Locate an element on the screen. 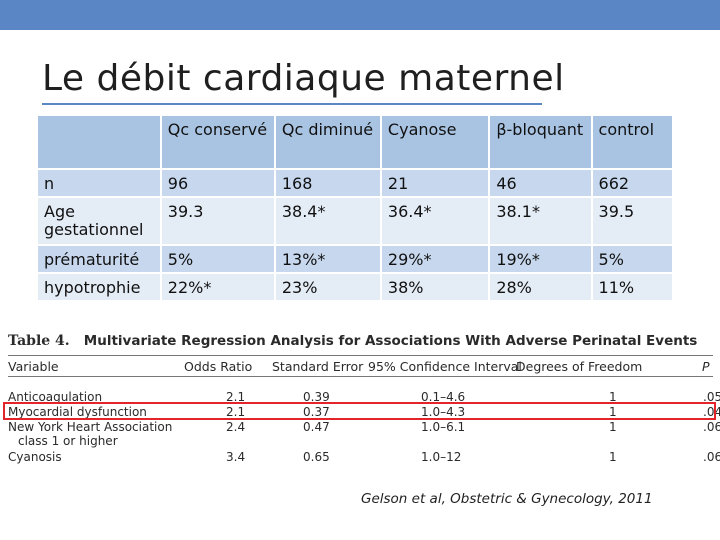  col-odds-ratio: Odds Ratio is located at coordinates (218, 366).